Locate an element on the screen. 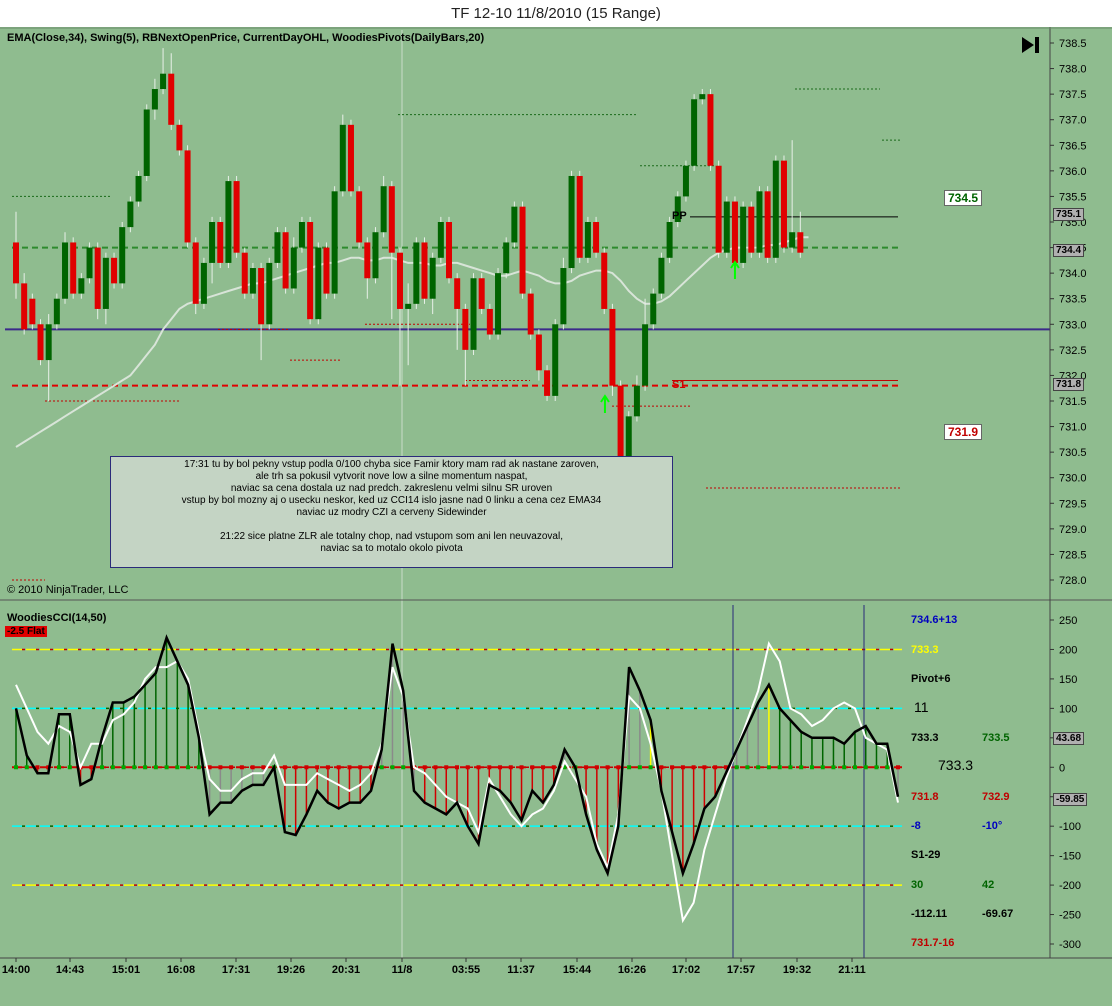  arrow-head is located at coordinates (735, 264).